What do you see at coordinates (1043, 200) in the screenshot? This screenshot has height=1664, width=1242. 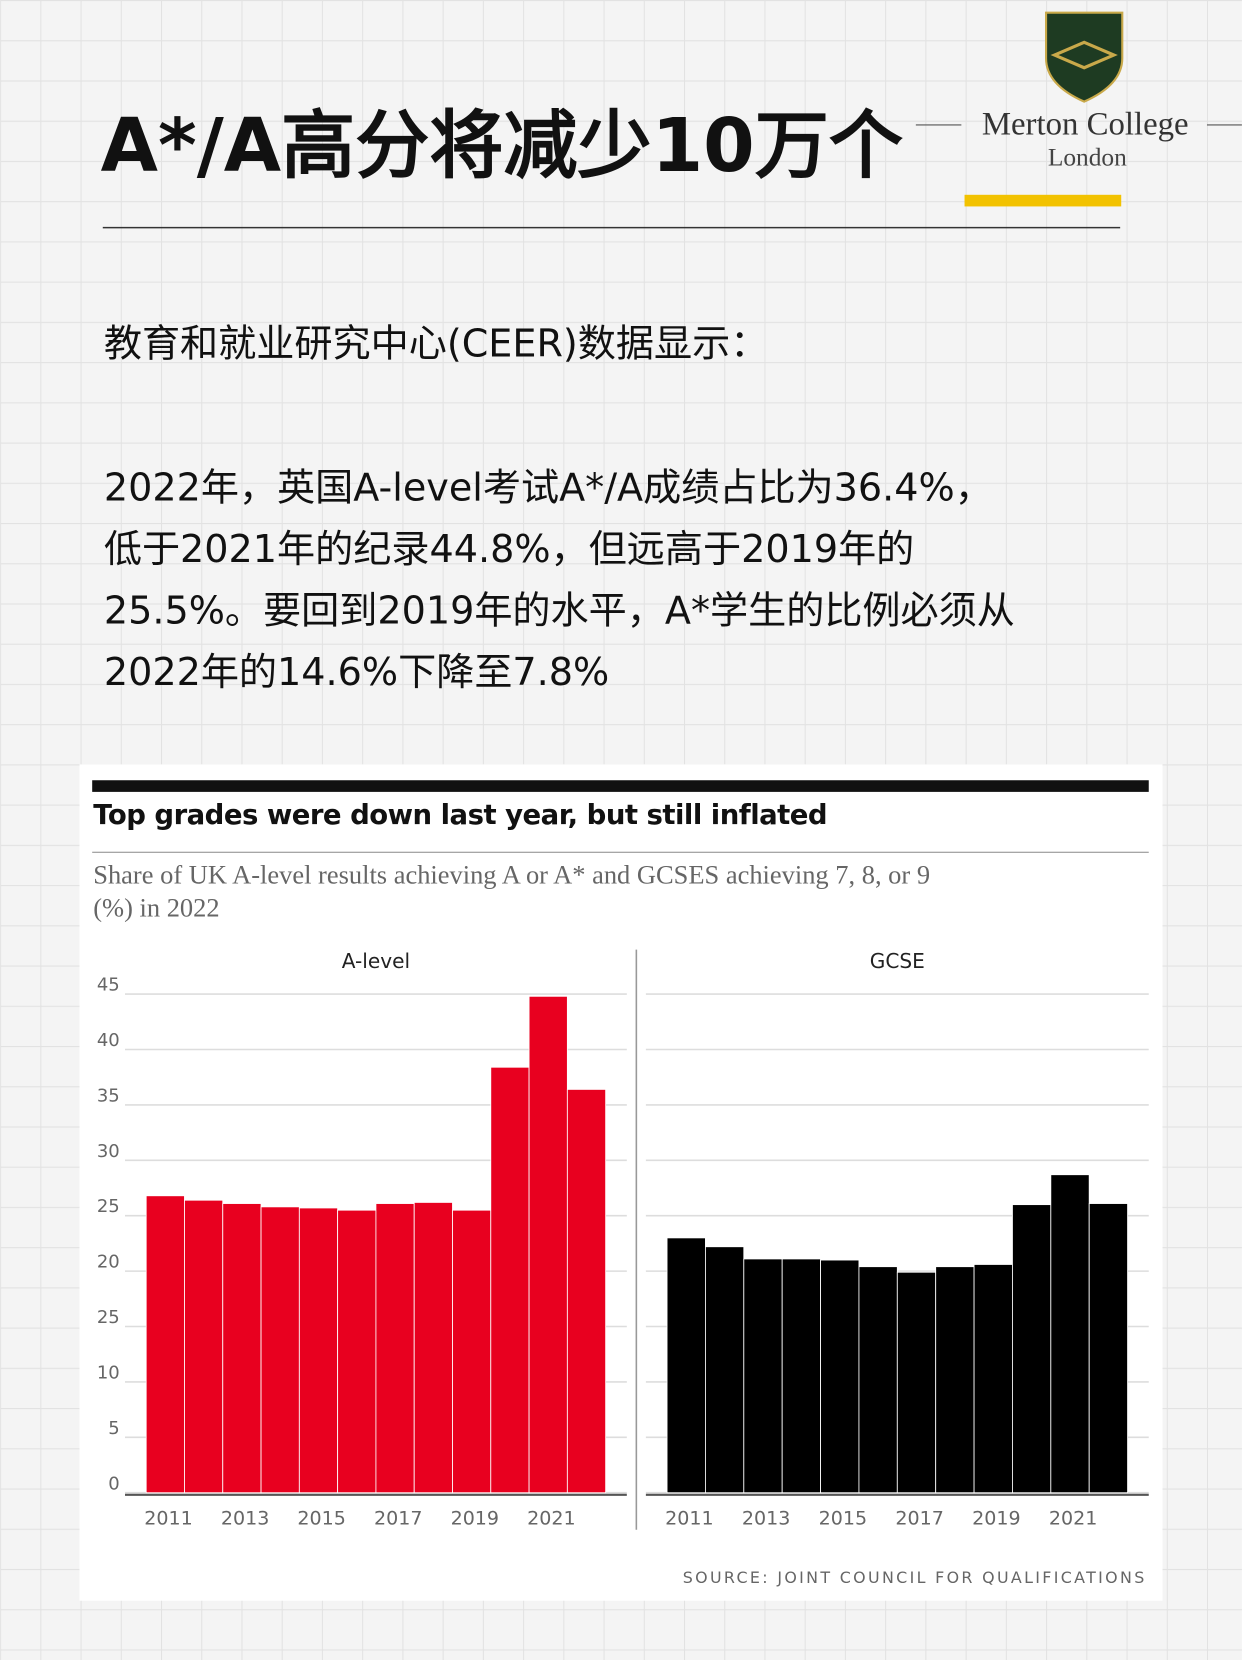 I see `accent-bar` at bounding box center [1043, 200].